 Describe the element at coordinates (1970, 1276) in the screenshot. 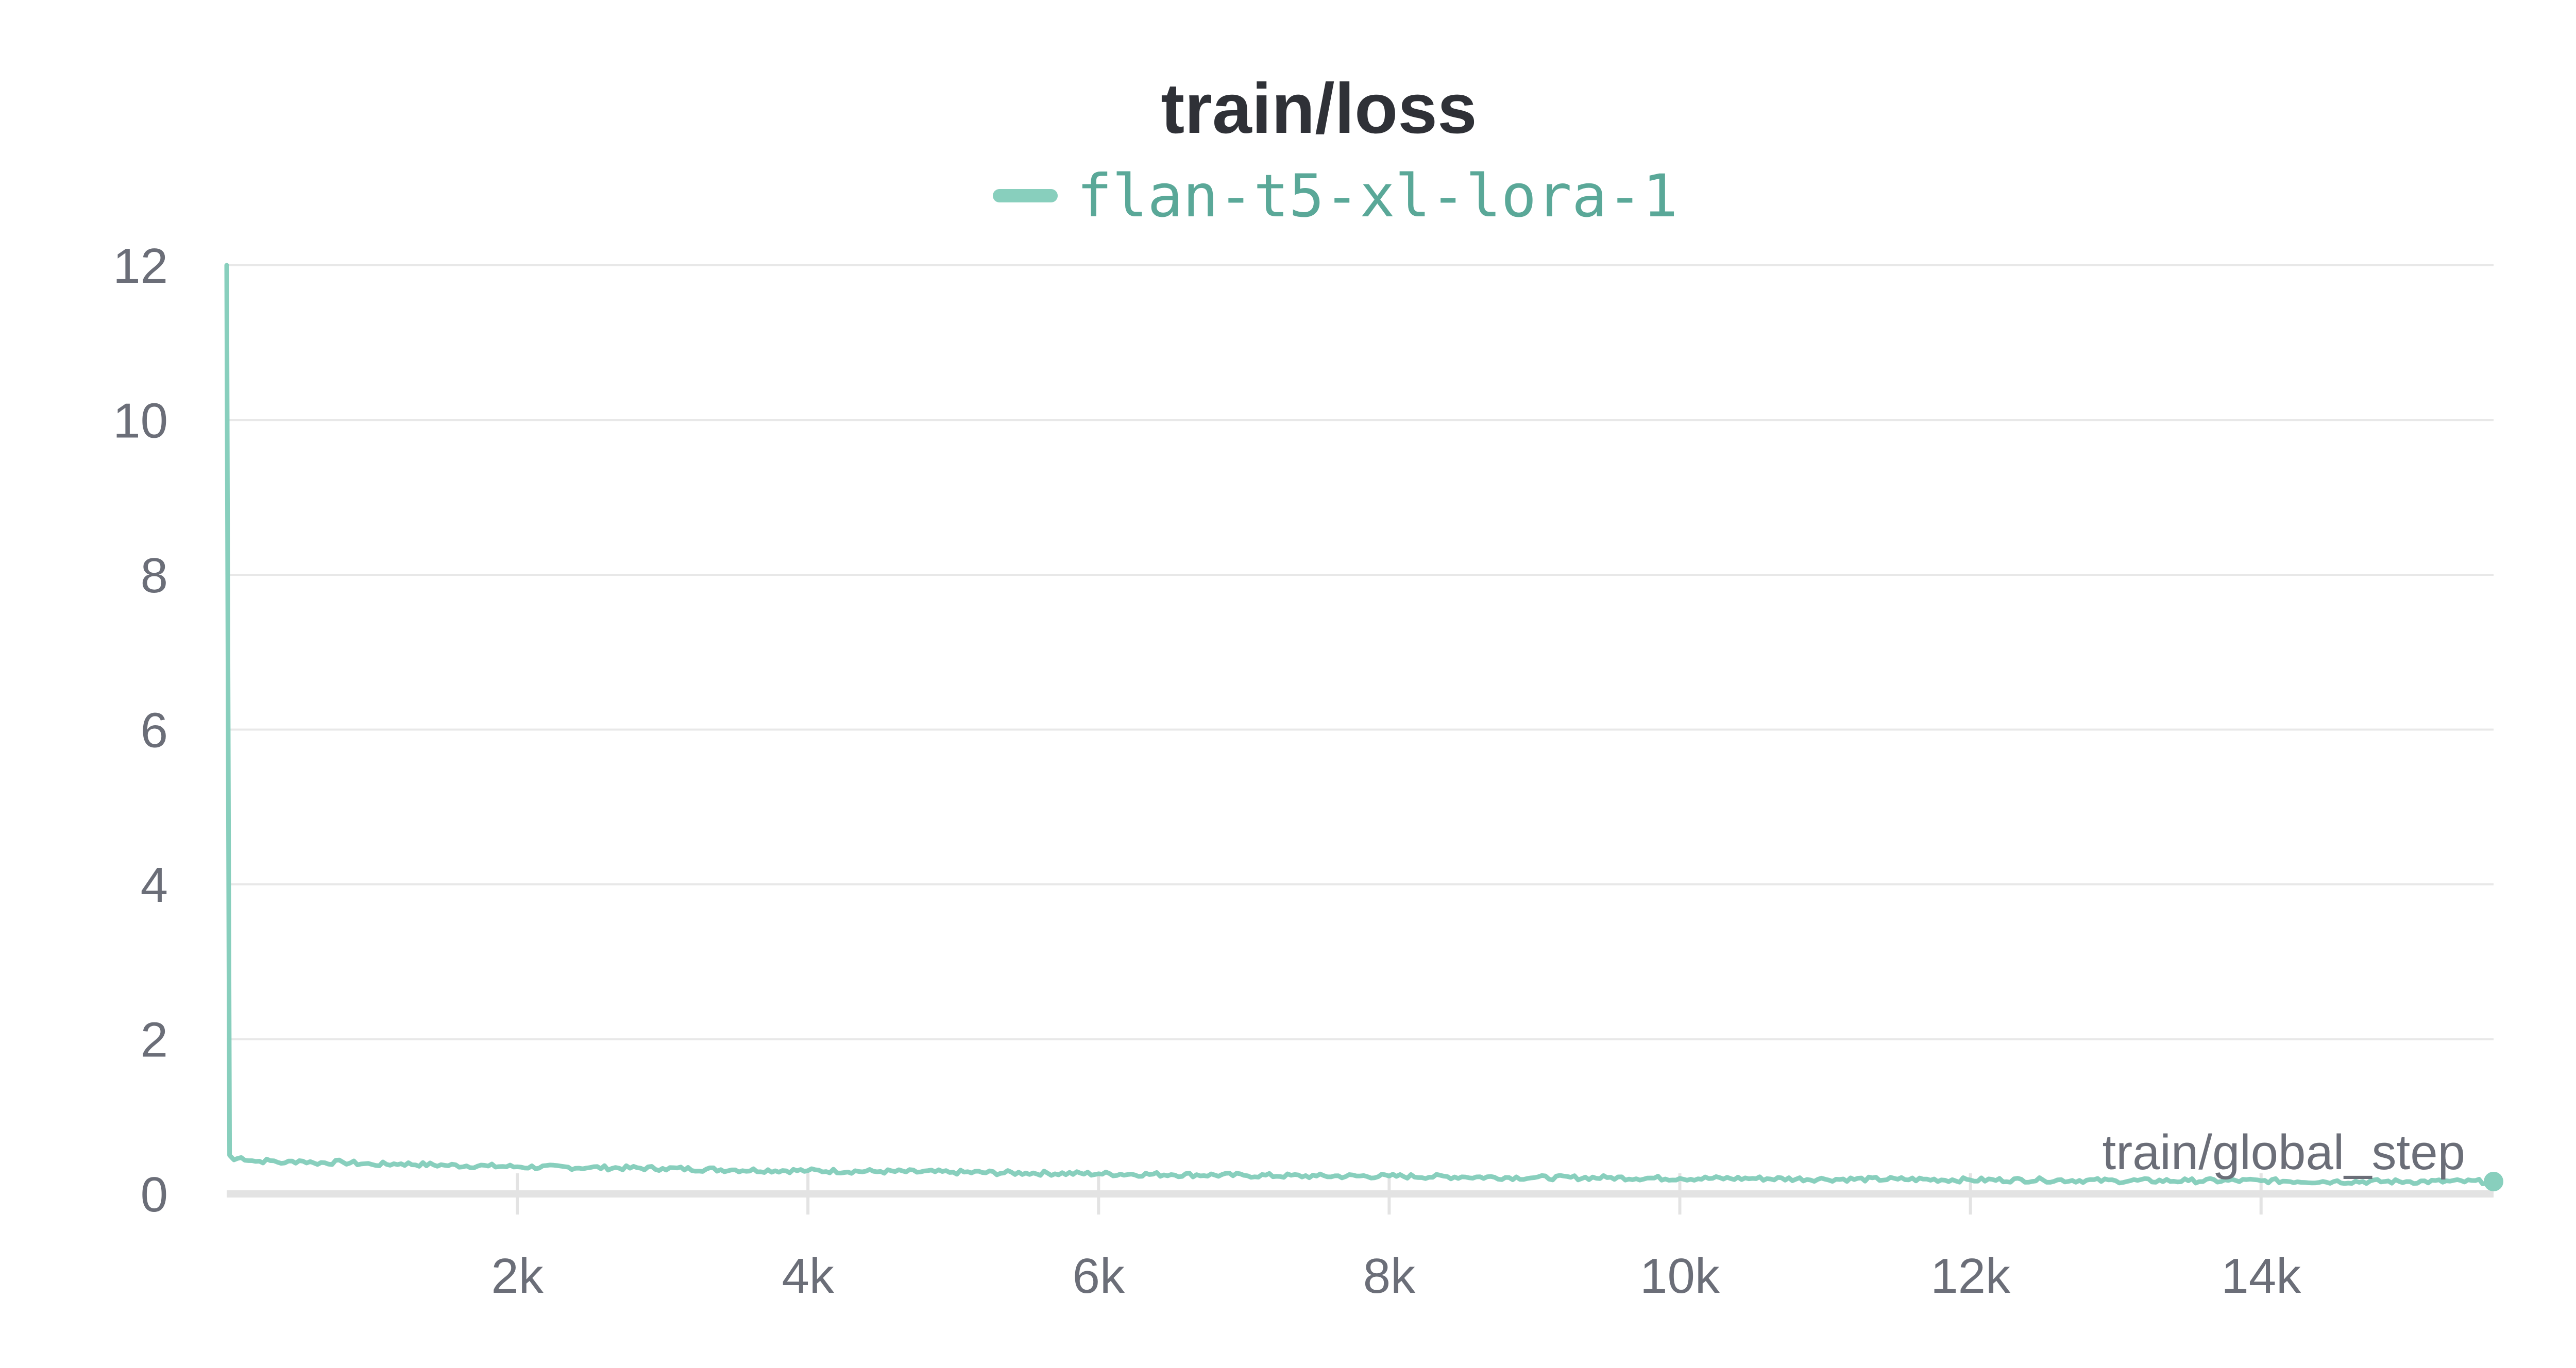

I see `x-tick-label: 12k` at that location.